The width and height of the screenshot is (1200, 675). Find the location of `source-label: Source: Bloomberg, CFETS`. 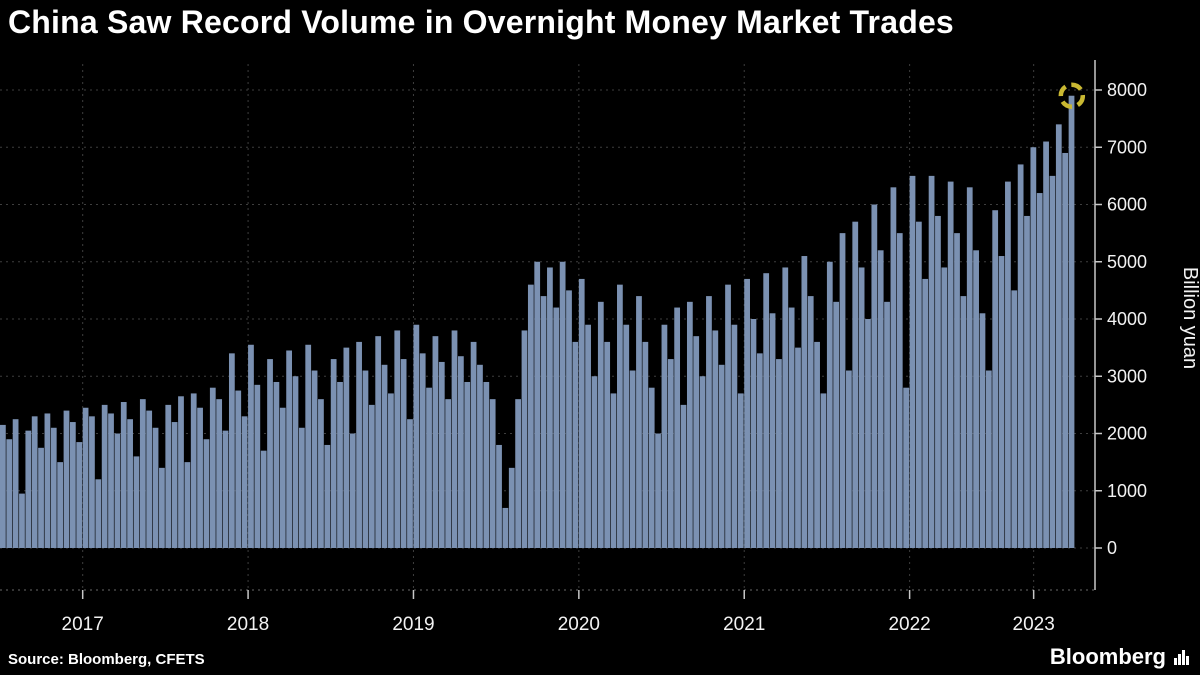

source-label: Source: Bloomberg, CFETS is located at coordinates (106, 659).